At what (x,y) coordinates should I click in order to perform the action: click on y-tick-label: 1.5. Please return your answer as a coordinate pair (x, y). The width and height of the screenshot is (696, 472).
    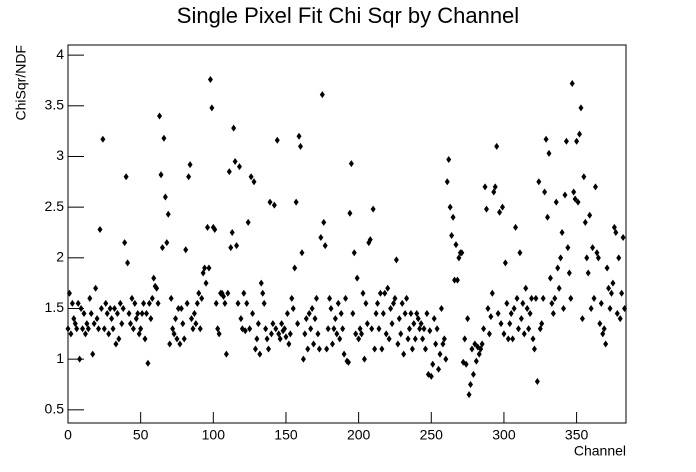
    Looking at the image, I should click on (55, 307).